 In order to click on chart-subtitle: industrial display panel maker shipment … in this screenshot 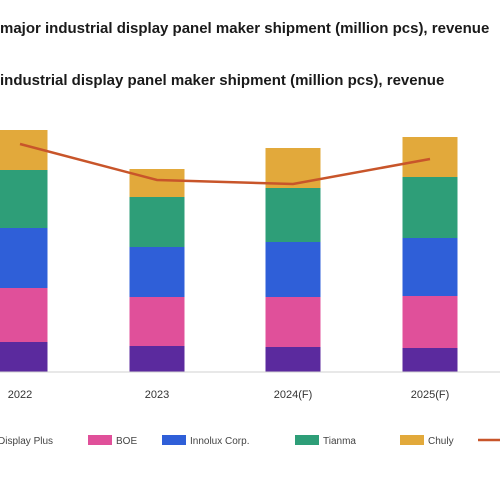, I will do `click(222, 80)`.